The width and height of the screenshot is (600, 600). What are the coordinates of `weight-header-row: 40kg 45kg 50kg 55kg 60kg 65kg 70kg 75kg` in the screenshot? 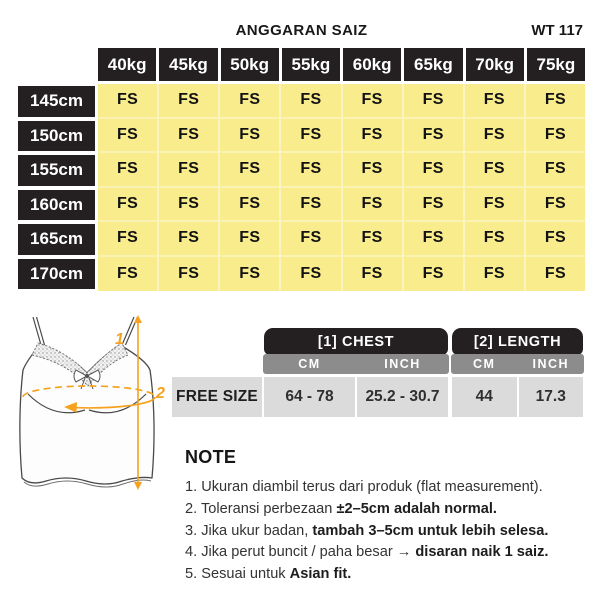 It's located at (301, 64).